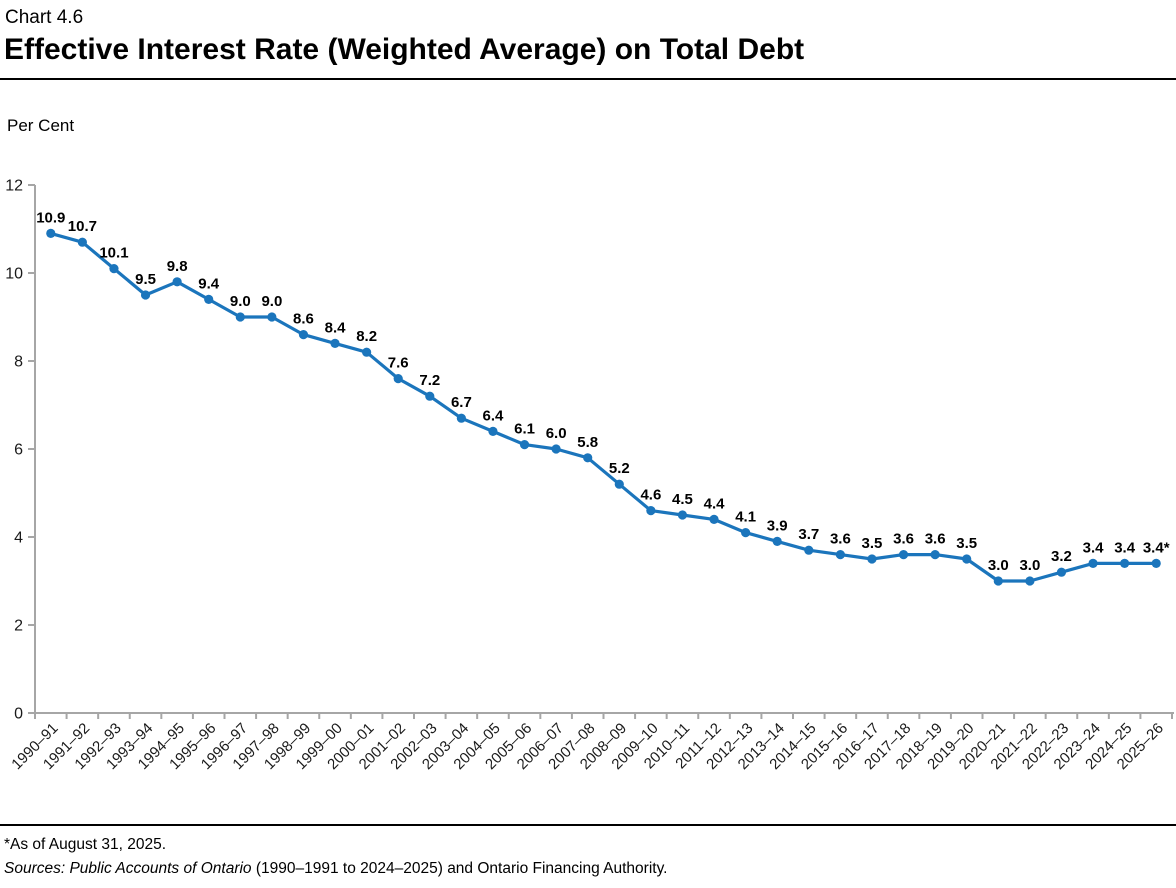 This screenshot has height=888, width=1176. What do you see at coordinates (650, 495) in the screenshot?
I see `data-point-label: 4.6` at bounding box center [650, 495].